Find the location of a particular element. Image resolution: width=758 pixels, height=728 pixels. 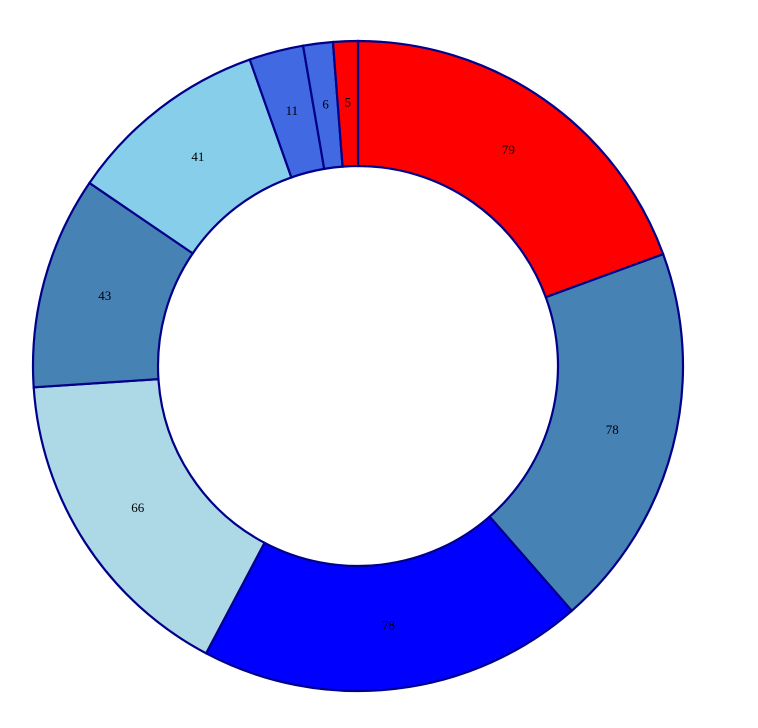

slice-label-9: 5 is located at coordinates (348, 102).